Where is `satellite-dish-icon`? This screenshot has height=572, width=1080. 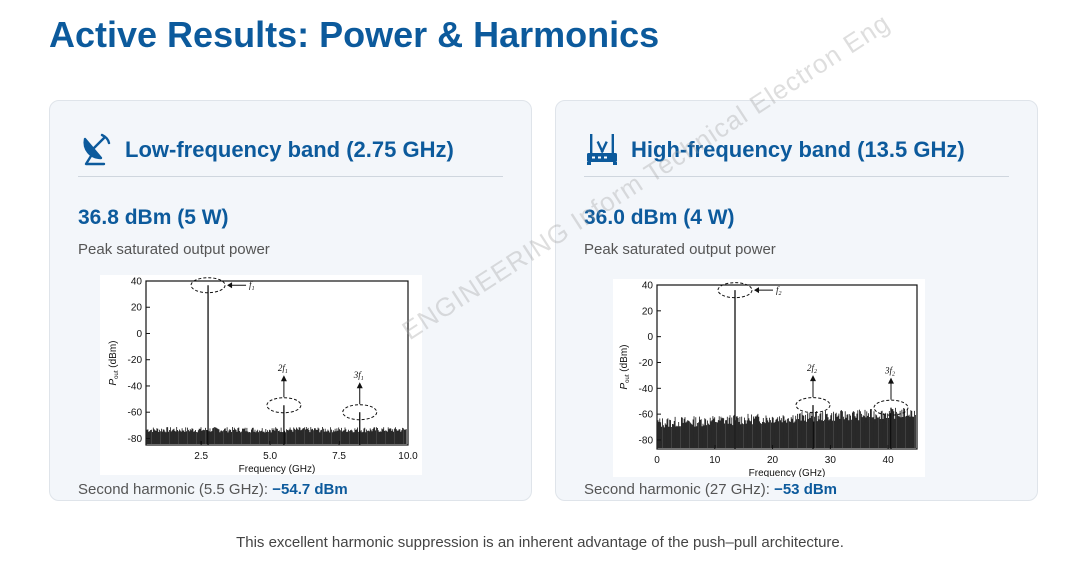
satellite-dish-icon is located at coordinates (97, 149).